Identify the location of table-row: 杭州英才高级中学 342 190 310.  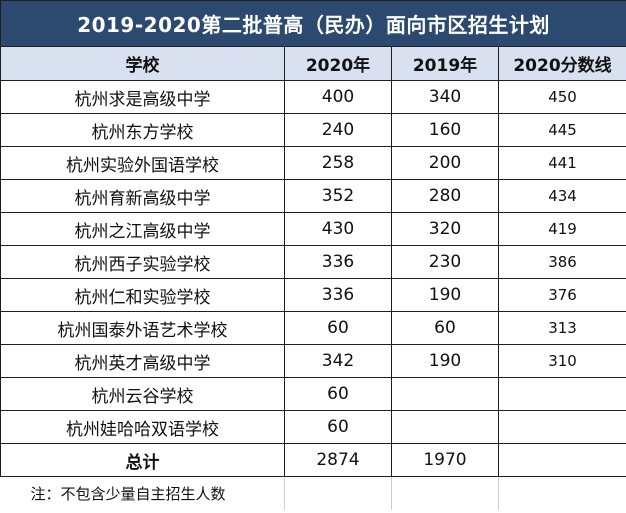
(313, 361).